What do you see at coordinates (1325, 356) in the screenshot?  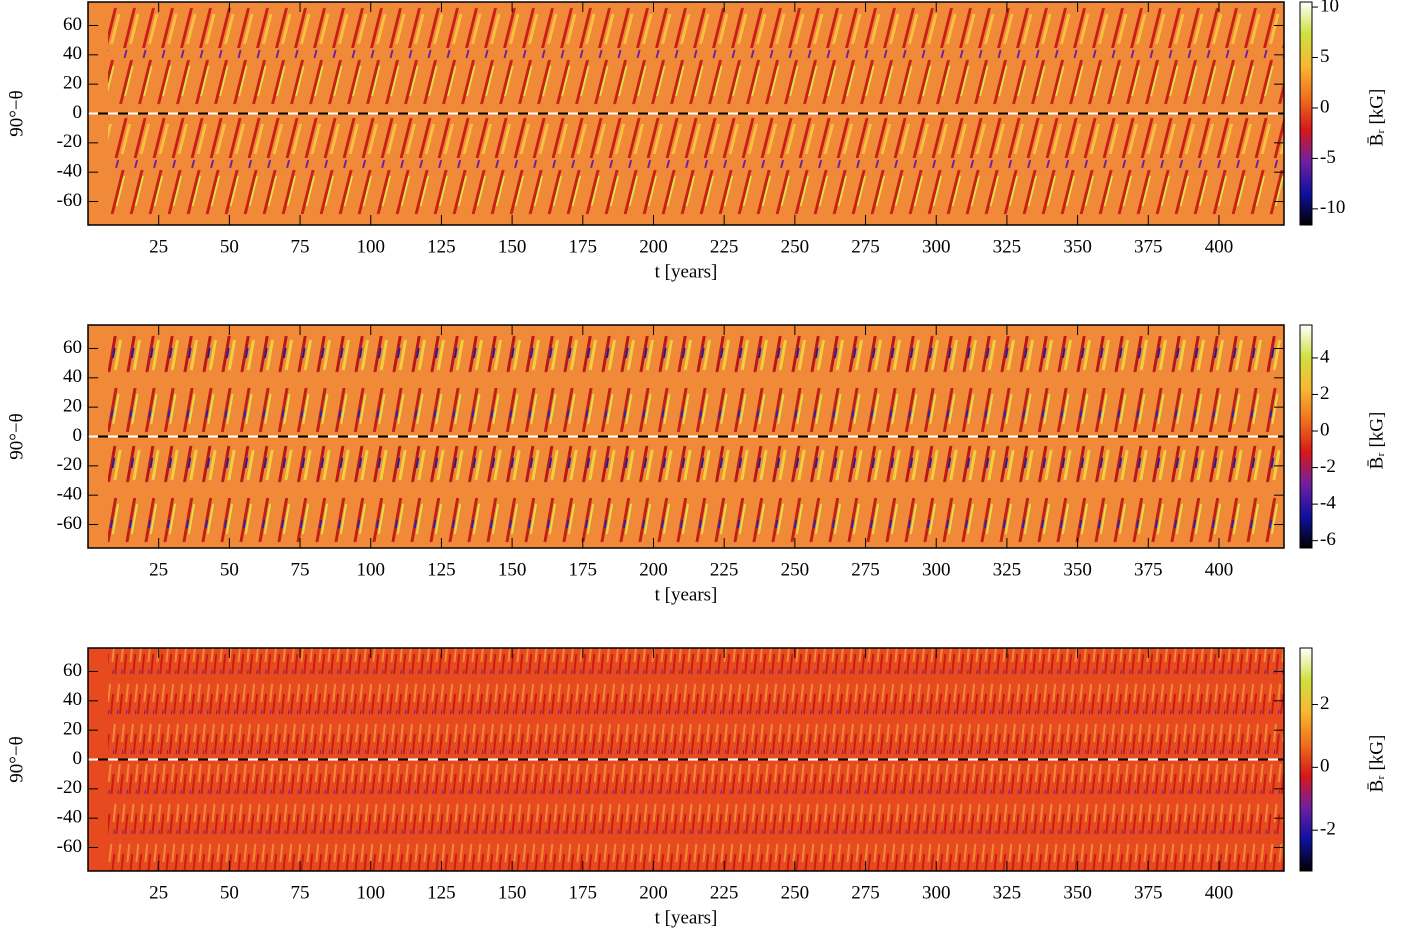 I see `colorbar-tick-label: 4` at bounding box center [1325, 356].